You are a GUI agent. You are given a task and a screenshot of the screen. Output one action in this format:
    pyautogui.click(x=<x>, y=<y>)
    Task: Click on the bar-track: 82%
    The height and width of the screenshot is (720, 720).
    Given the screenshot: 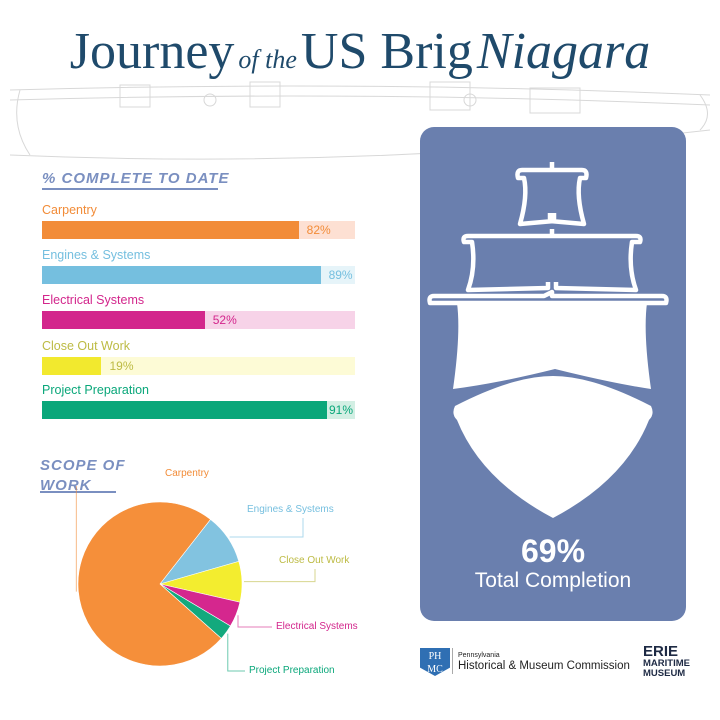 What is the action you would take?
    pyautogui.click(x=198, y=230)
    